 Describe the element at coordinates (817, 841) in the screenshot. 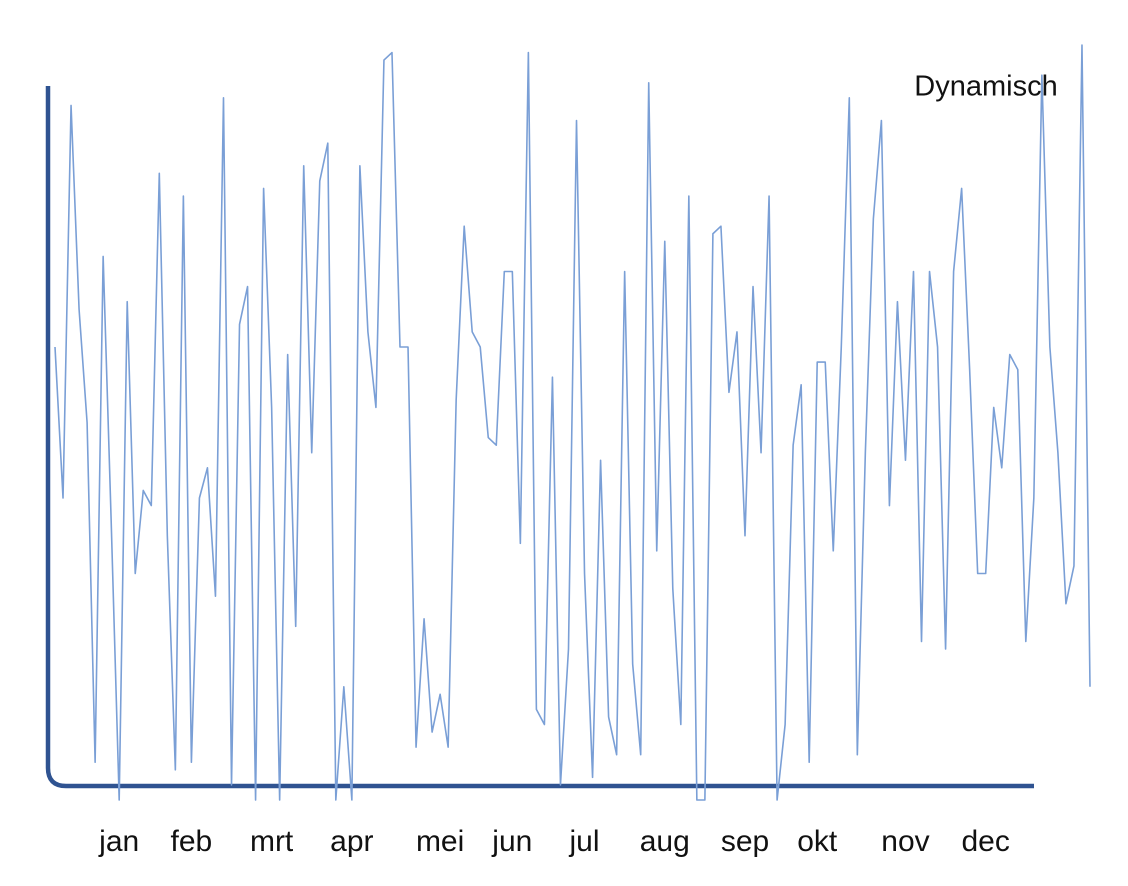

I see `x-tick-label: okt` at that location.